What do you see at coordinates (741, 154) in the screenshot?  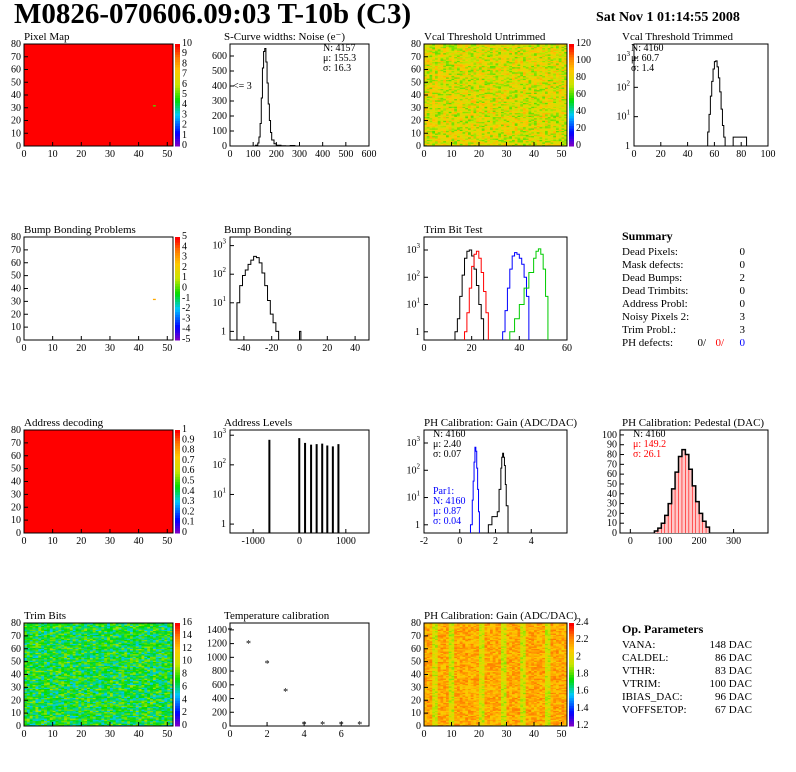 I see `x-tick-label: 80` at bounding box center [741, 154].